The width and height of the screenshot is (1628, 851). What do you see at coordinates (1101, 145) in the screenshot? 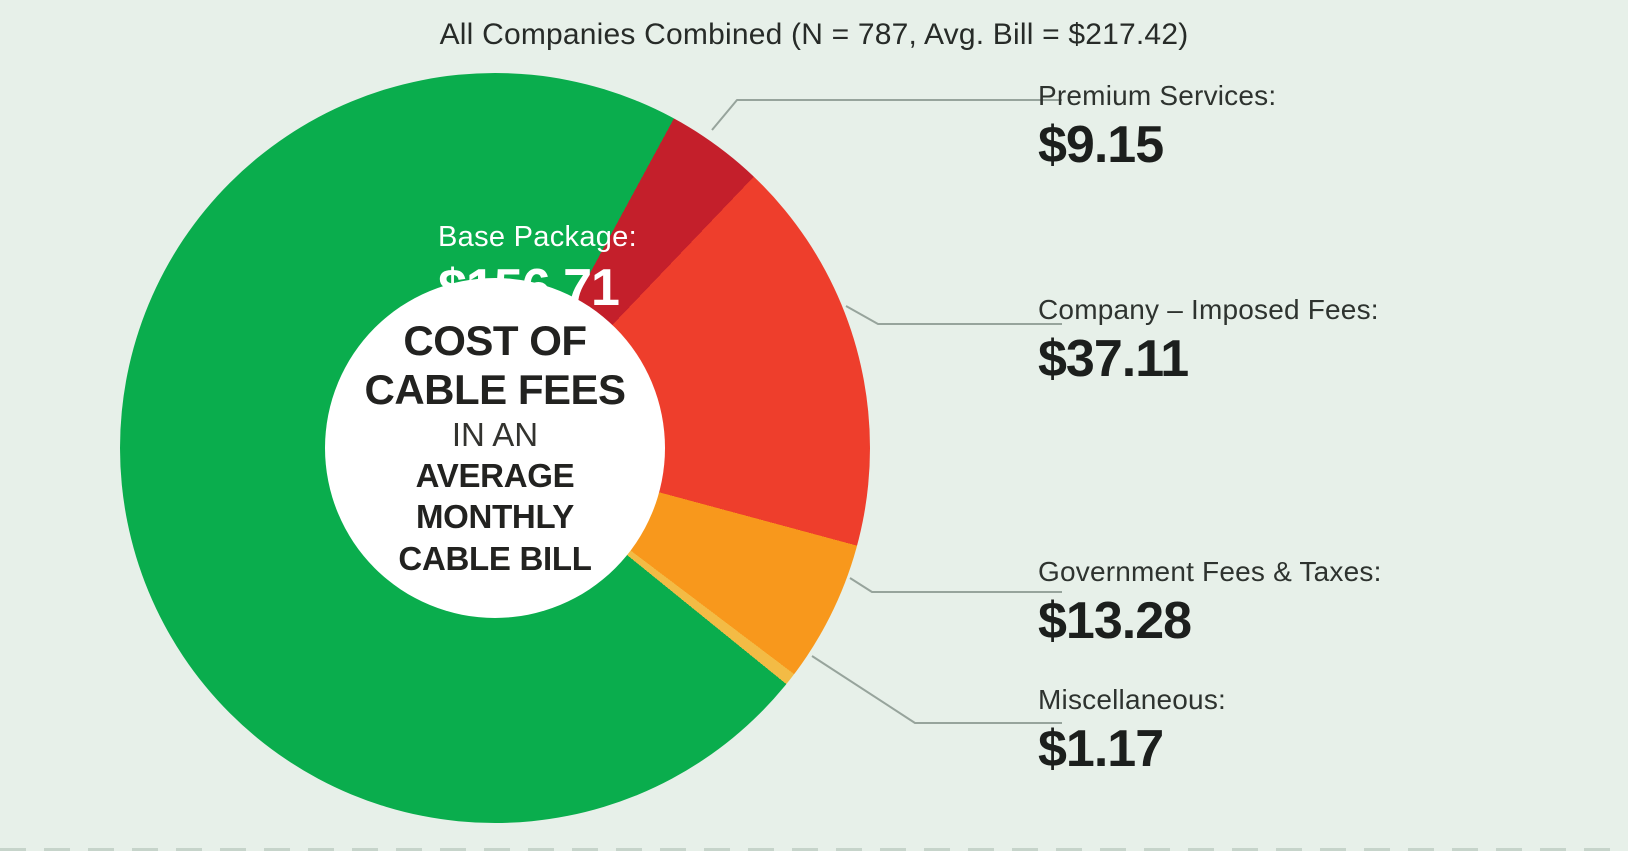
I see `premium-services-value: $9.15` at bounding box center [1101, 145].